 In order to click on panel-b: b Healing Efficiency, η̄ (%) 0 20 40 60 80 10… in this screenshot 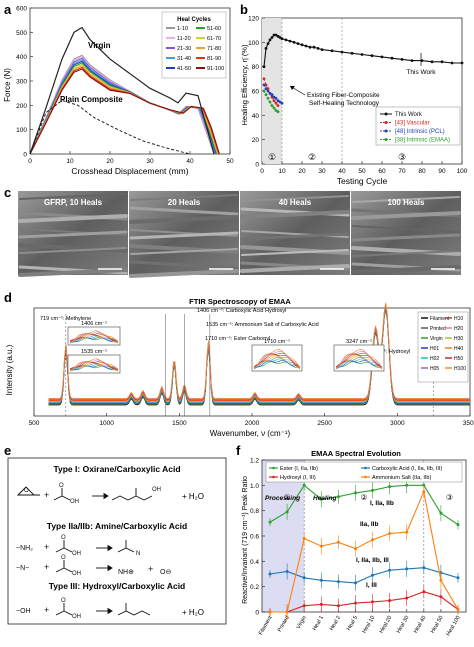, I will do `click(354, 94)`.